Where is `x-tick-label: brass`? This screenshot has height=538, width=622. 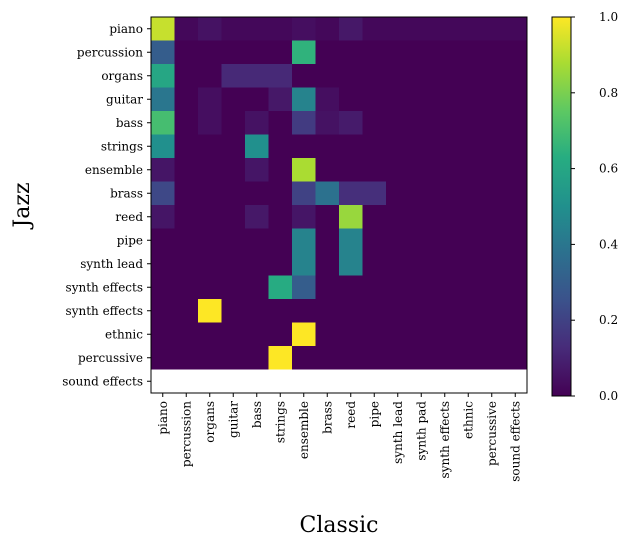 x-tick-label: brass is located at coordinates (327, 417).